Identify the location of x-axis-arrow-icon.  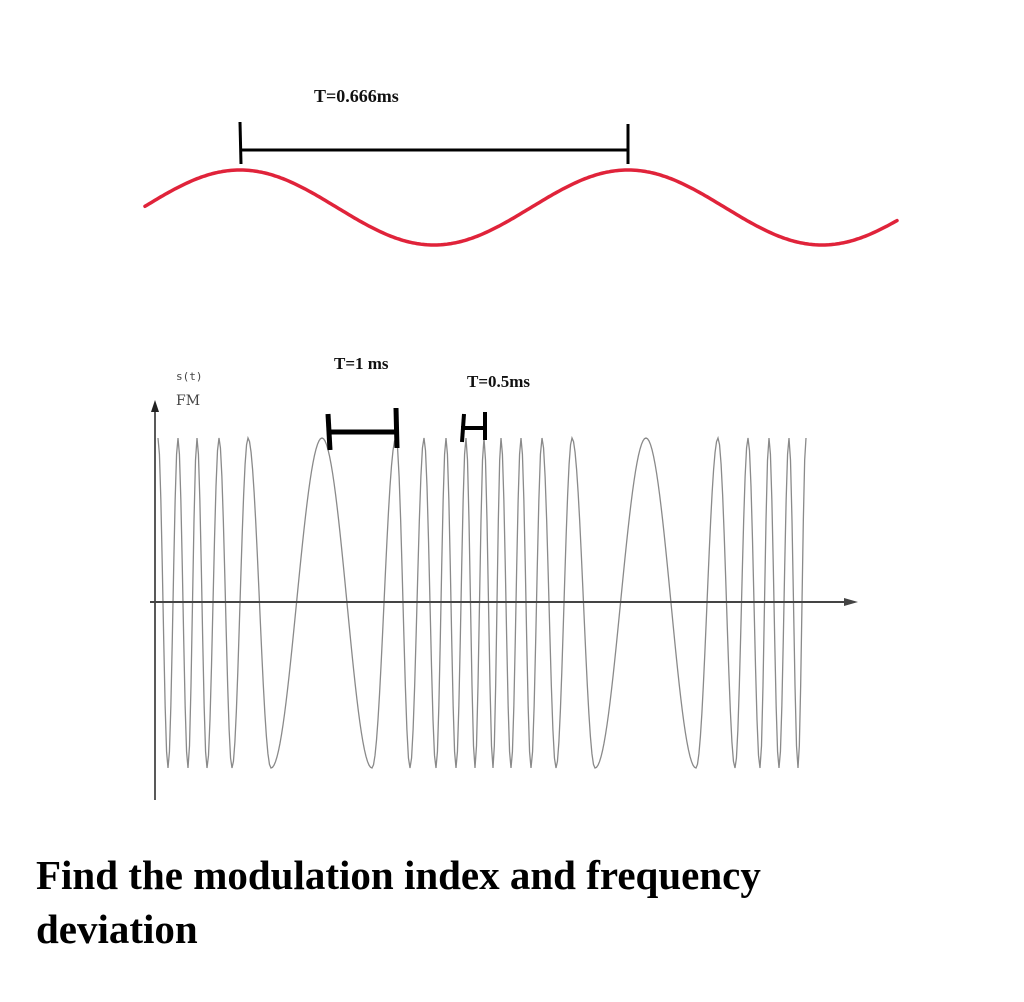
(851, 602).